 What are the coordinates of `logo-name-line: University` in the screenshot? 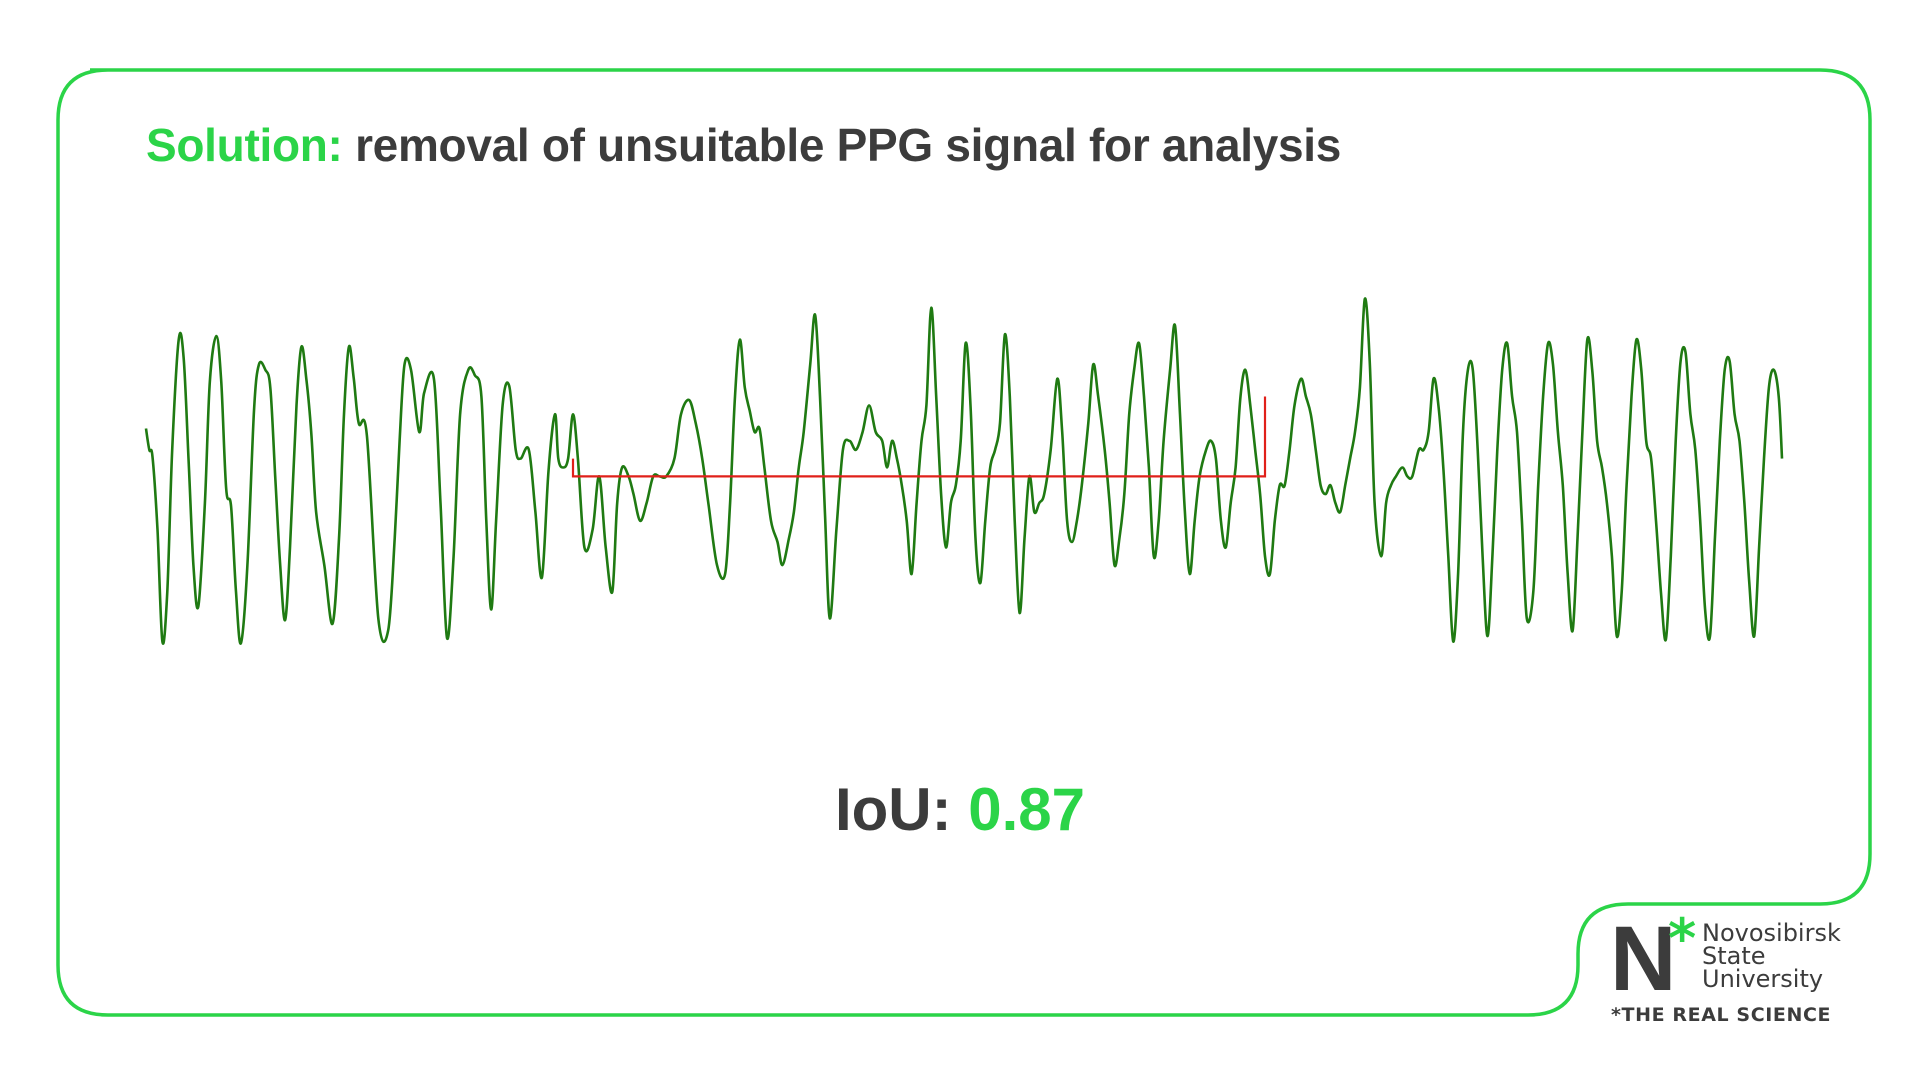 It's located at (1763, 979).